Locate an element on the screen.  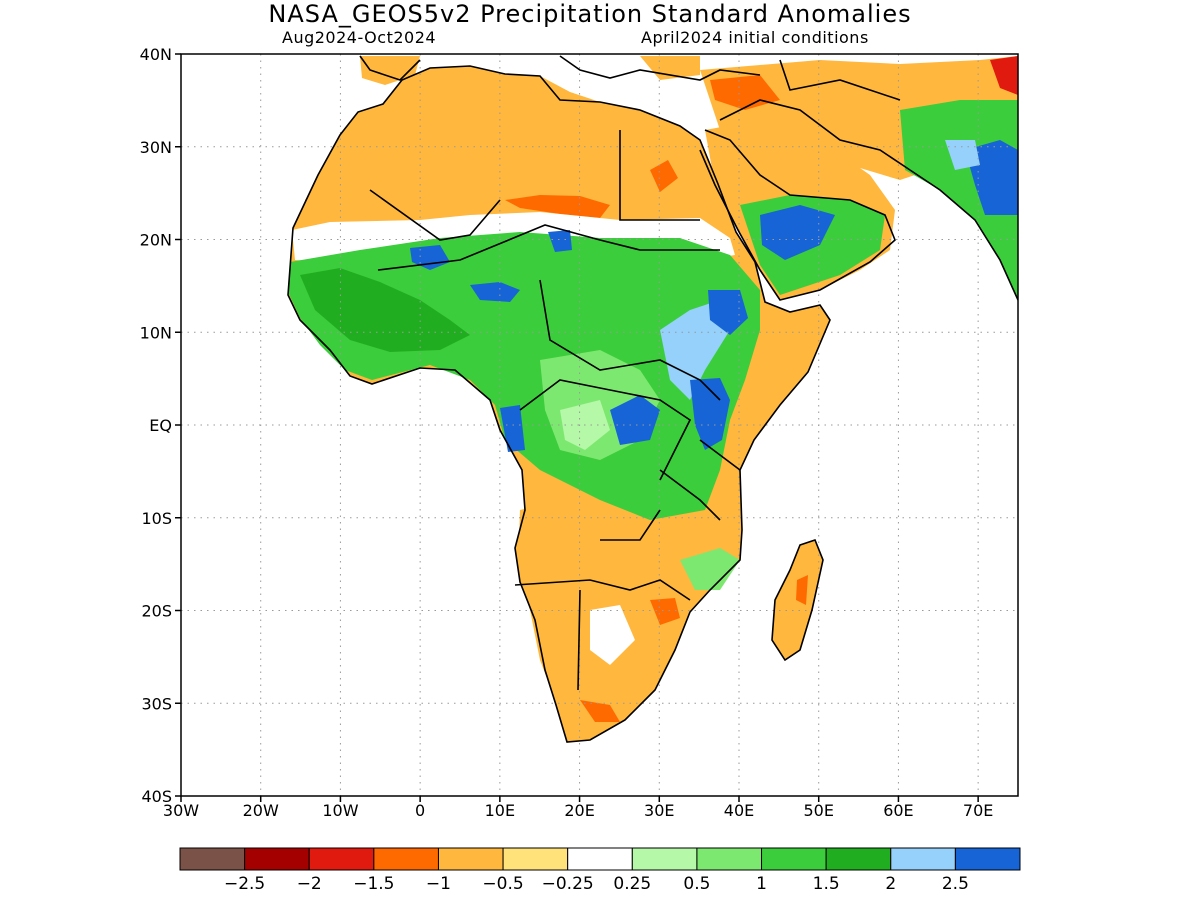
border-congo is located at coordinates (605, 430).